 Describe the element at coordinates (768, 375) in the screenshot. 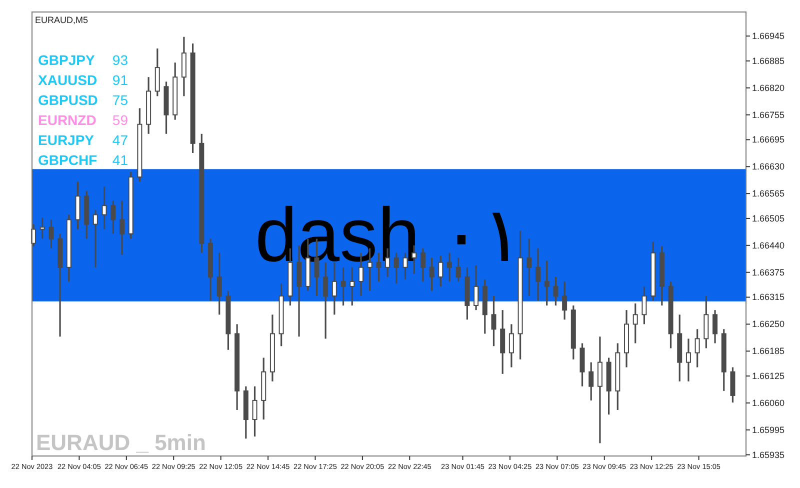

I see `y-tick-label: 1.66125` at that location.